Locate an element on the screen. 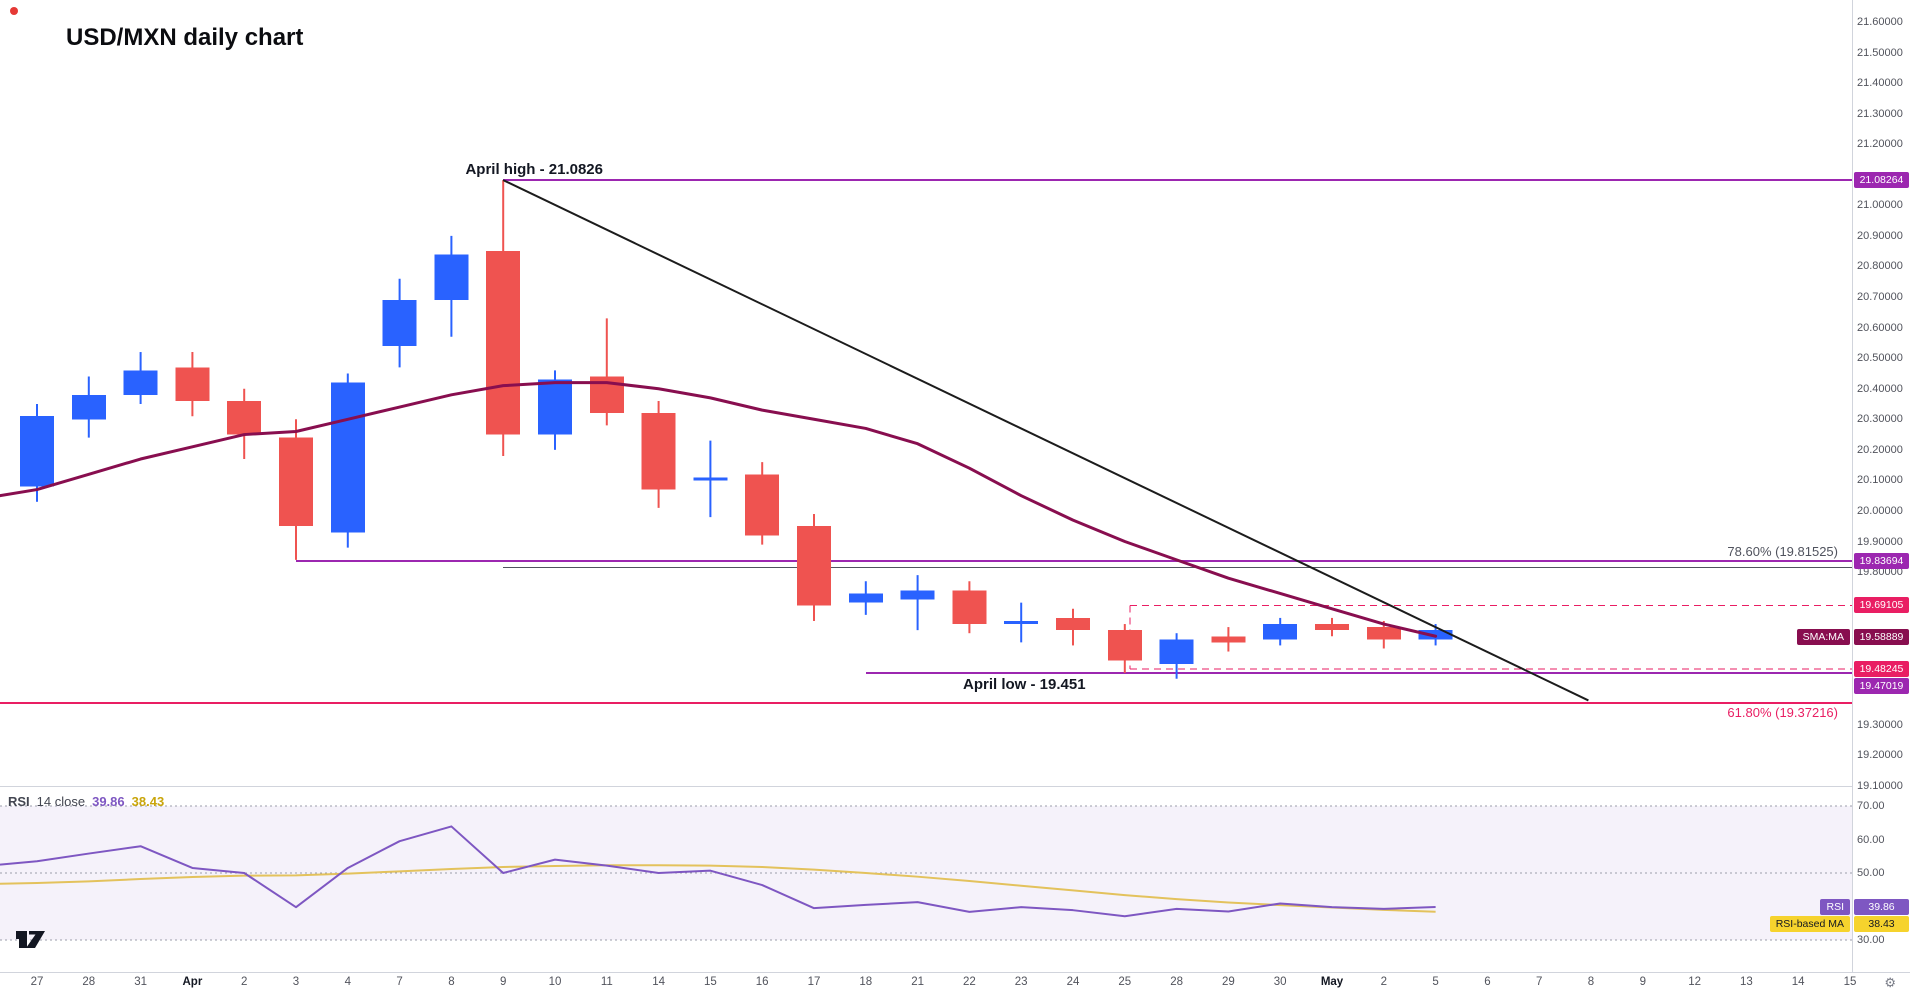  rsi-ma-value: 38.43 is located at coordinates (148, 801).